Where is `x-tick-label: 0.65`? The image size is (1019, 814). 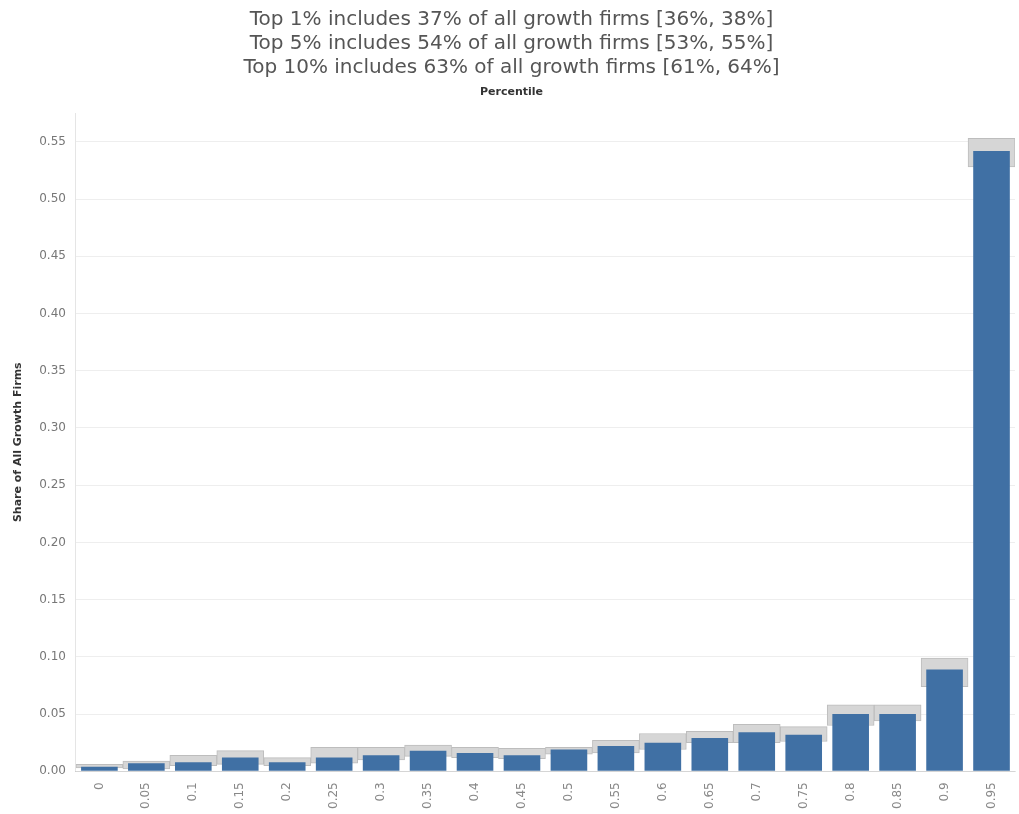
x-tick-label: 0.65 is located at coordinates (708, 795).